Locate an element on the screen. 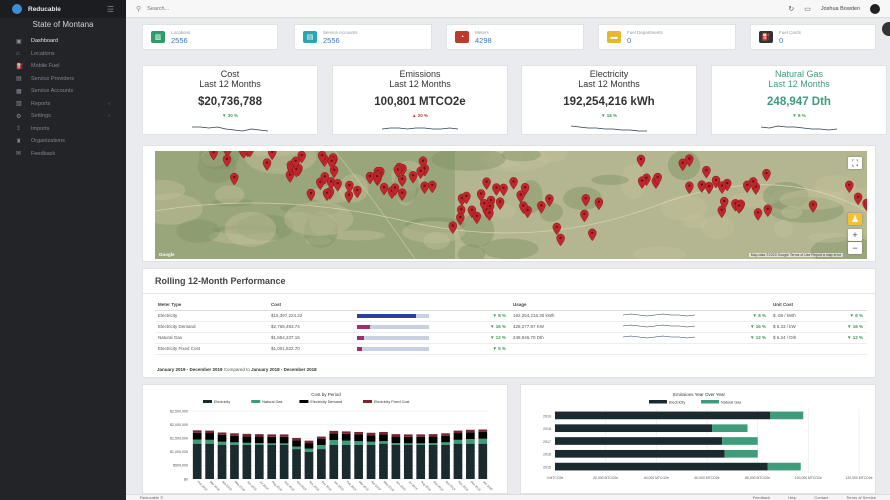  footer-link-terms-of-service: Terms of Service is located at coordinates (861, 497).